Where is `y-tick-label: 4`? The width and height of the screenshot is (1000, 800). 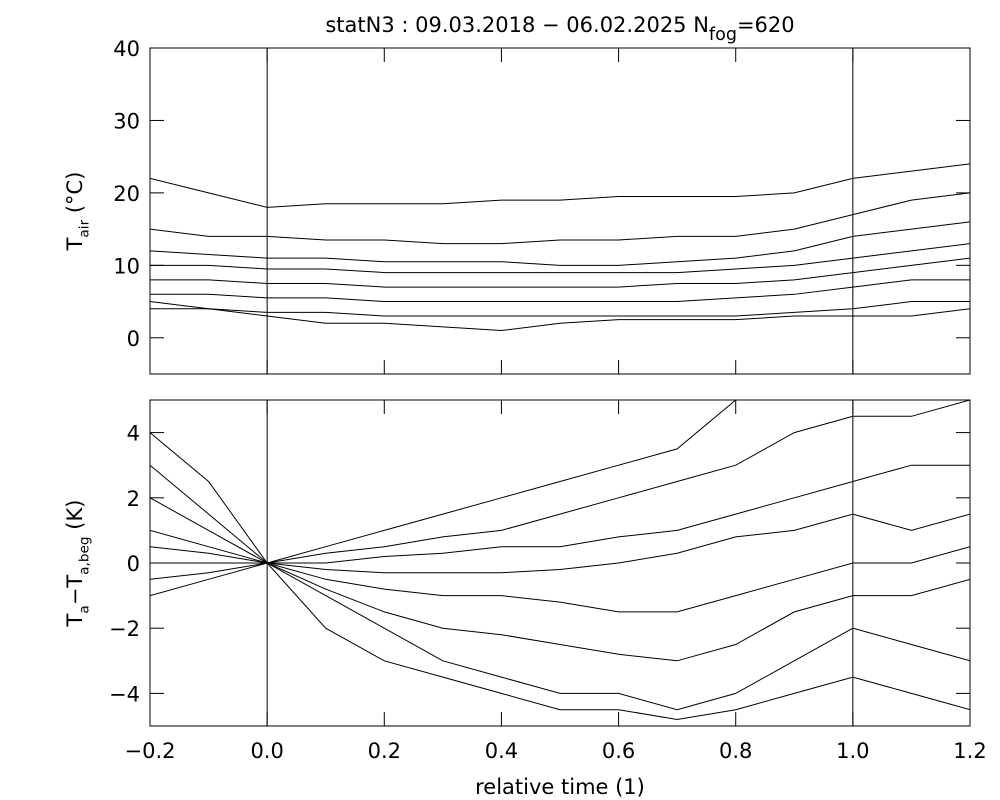
y-tick-label: 4 is located at coordinates (133, 434).